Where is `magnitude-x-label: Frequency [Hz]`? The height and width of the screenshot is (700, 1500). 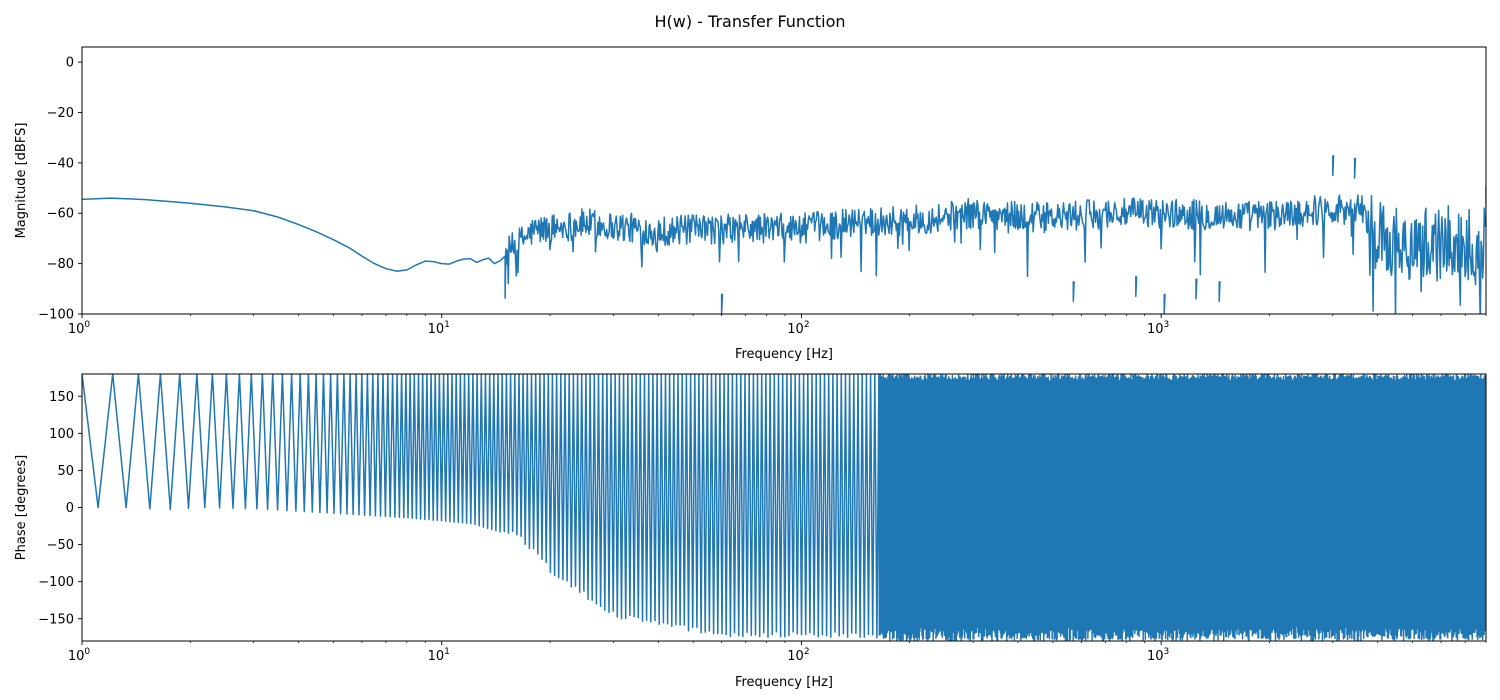
magnitude-x-label: Frequency [Hz] is located at coordinates (784, 354).